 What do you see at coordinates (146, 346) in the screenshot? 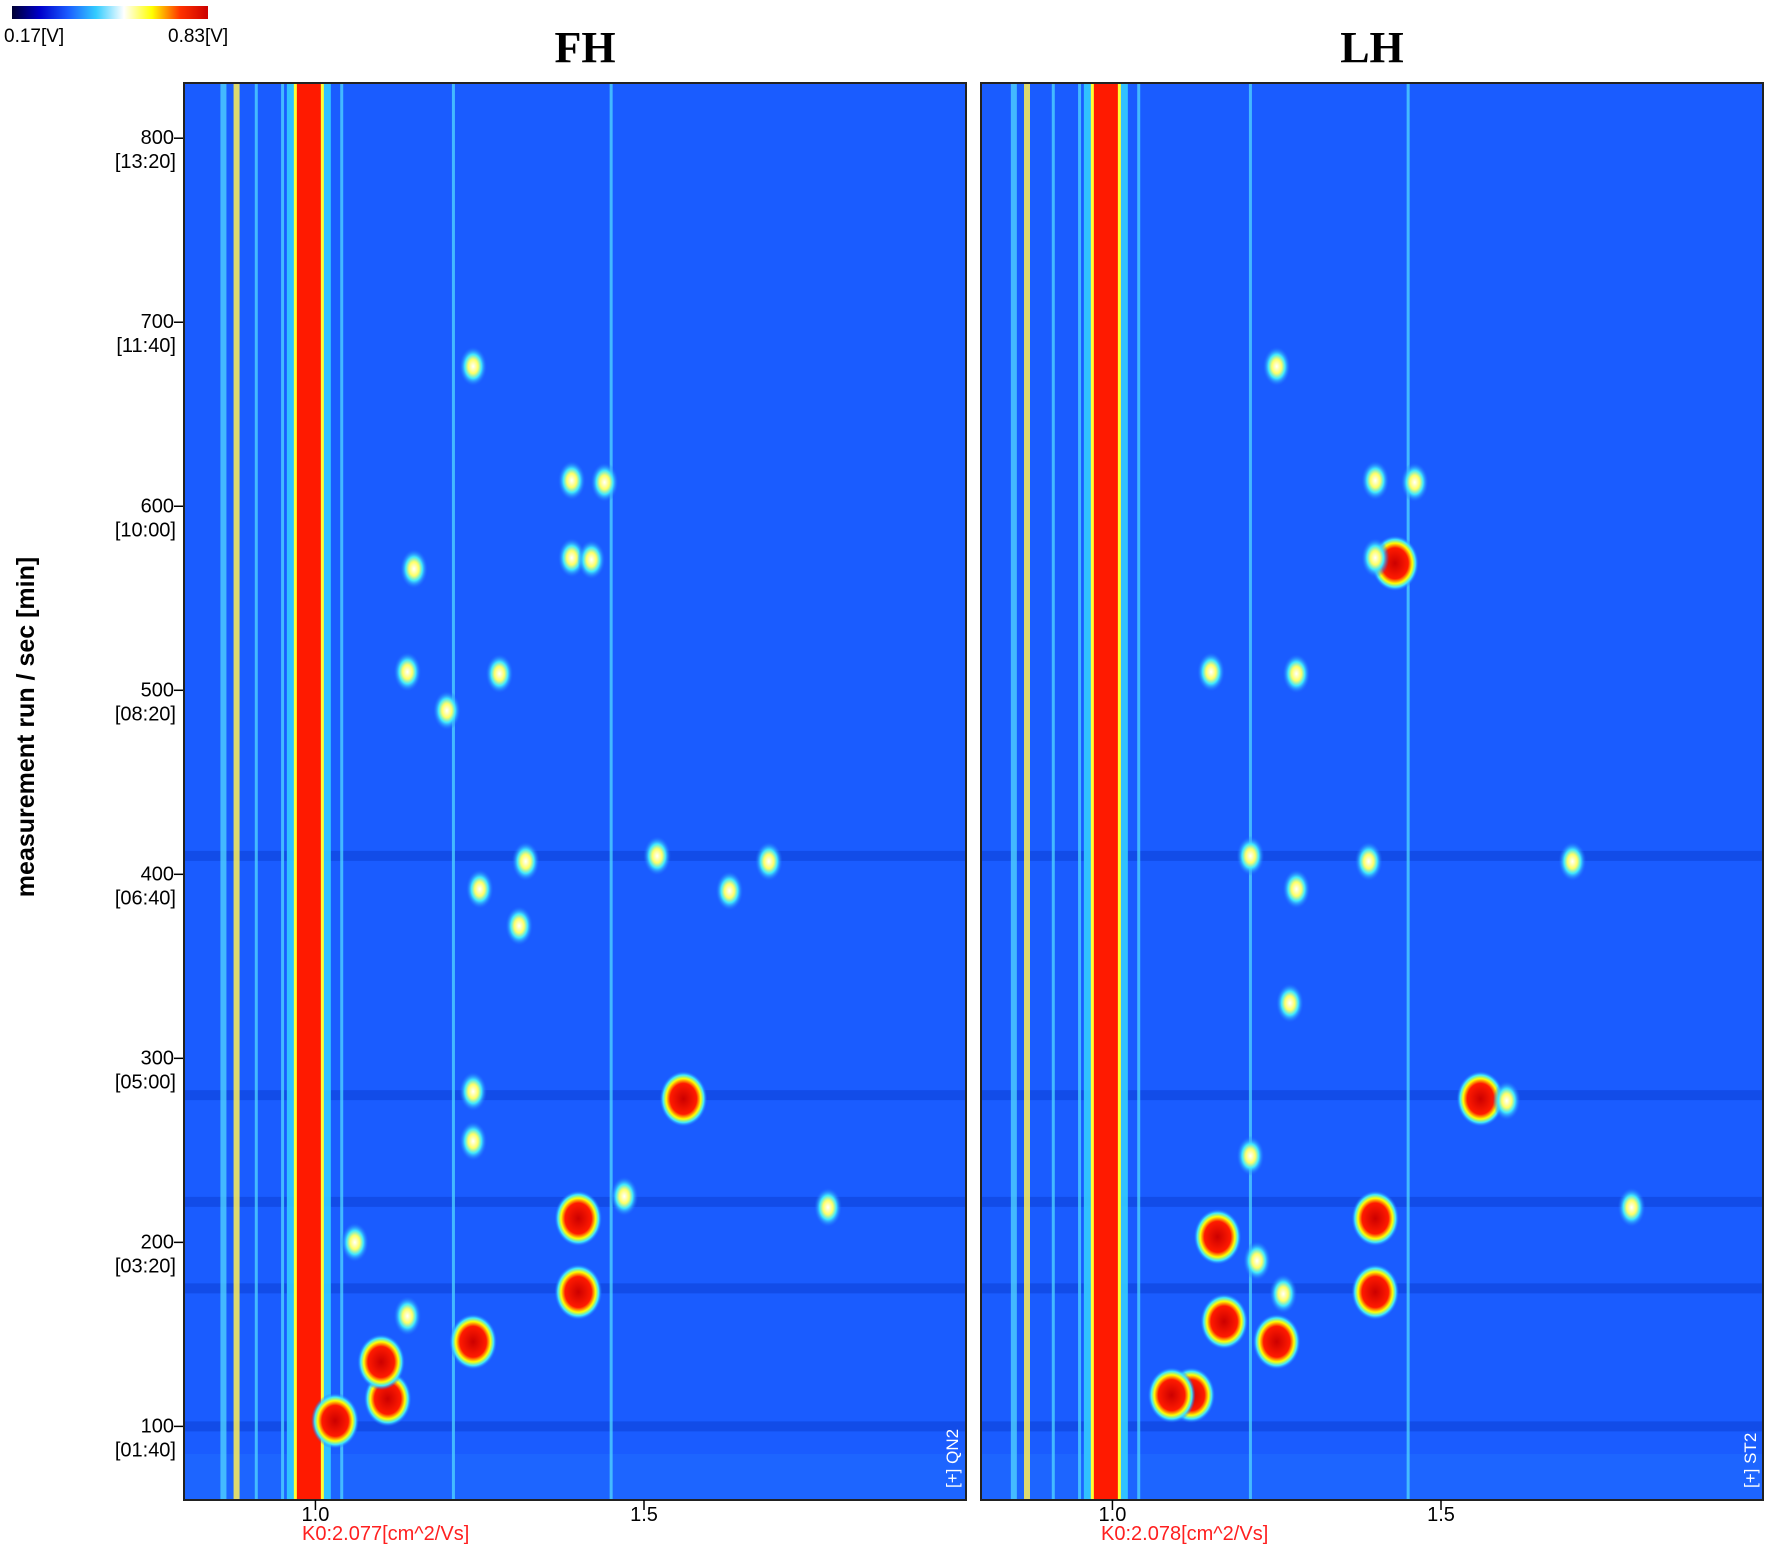
I see `y-tick-time-label: [11:40]` at bounding box center [146, 346].